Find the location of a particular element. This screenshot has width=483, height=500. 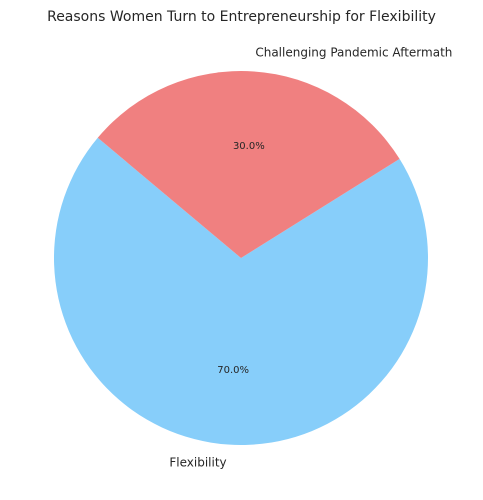

pct-label-flexibility: 70.0% is located at coordinates (233, 370).